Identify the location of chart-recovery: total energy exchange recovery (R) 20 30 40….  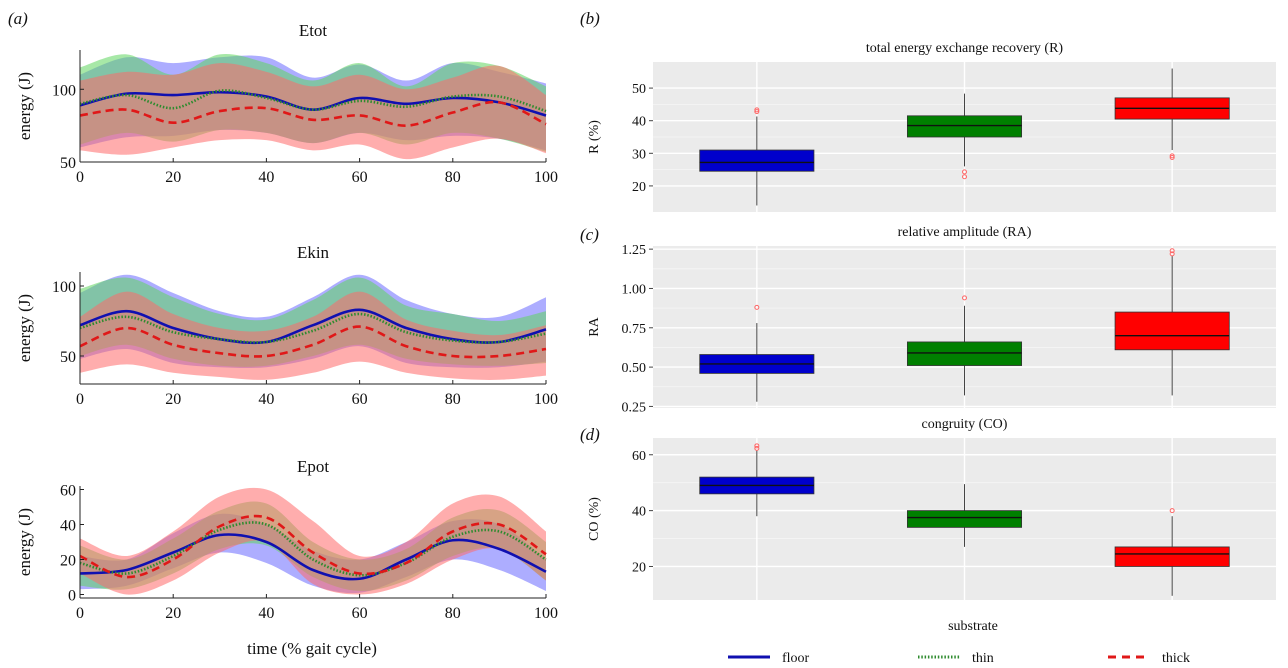
(931, 126).